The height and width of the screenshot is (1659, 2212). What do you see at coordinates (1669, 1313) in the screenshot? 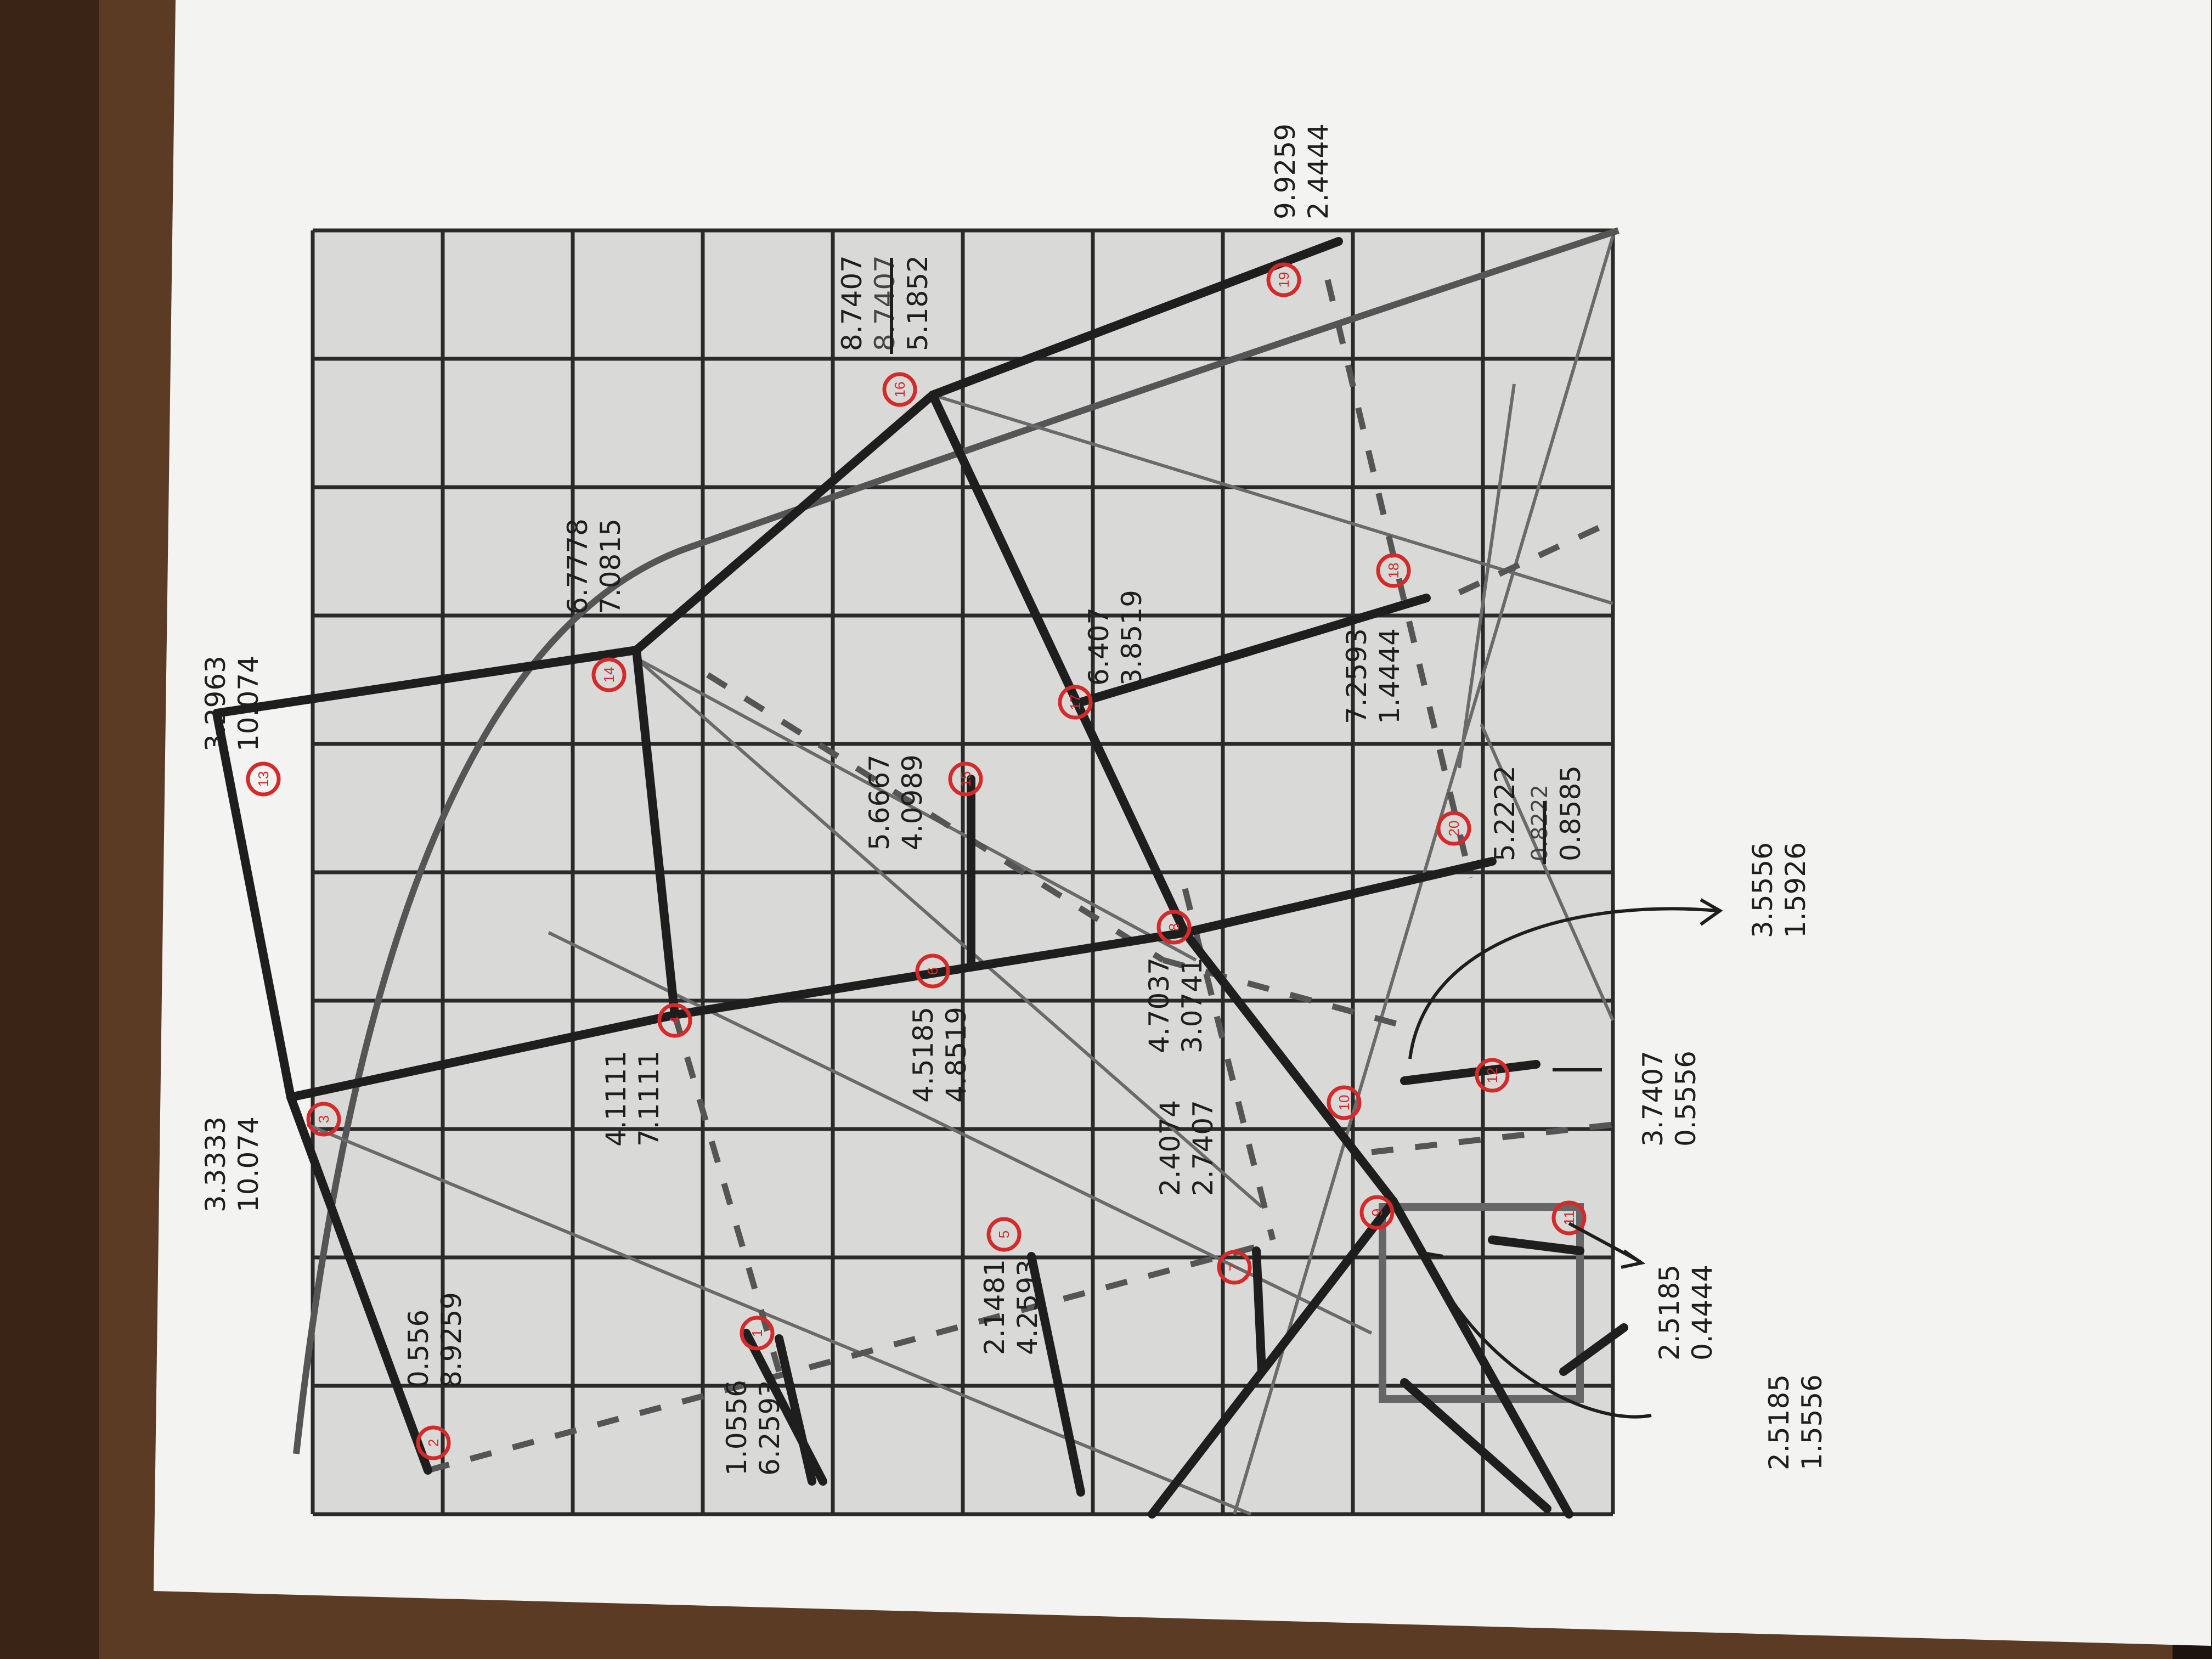
I see `label-9-a: 2.5185` at bounding box center [1669, 1313].